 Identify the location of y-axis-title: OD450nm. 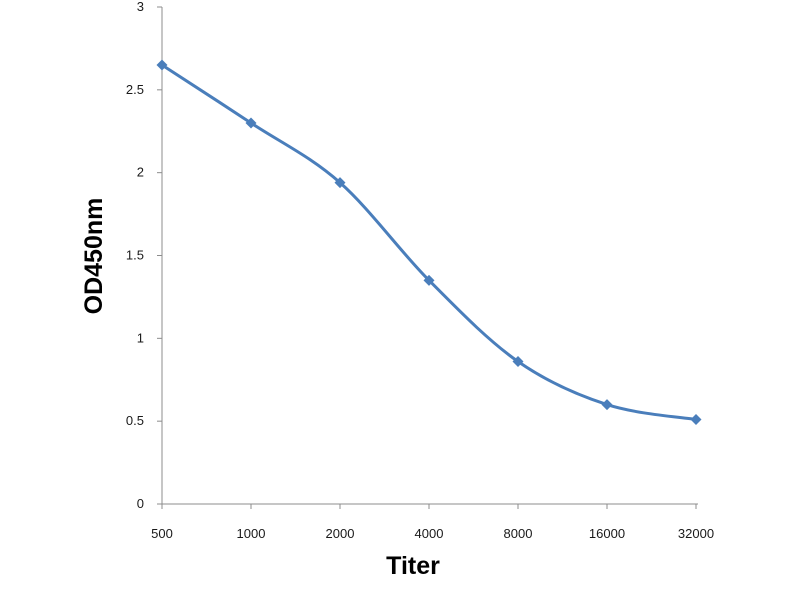
(94, 256).